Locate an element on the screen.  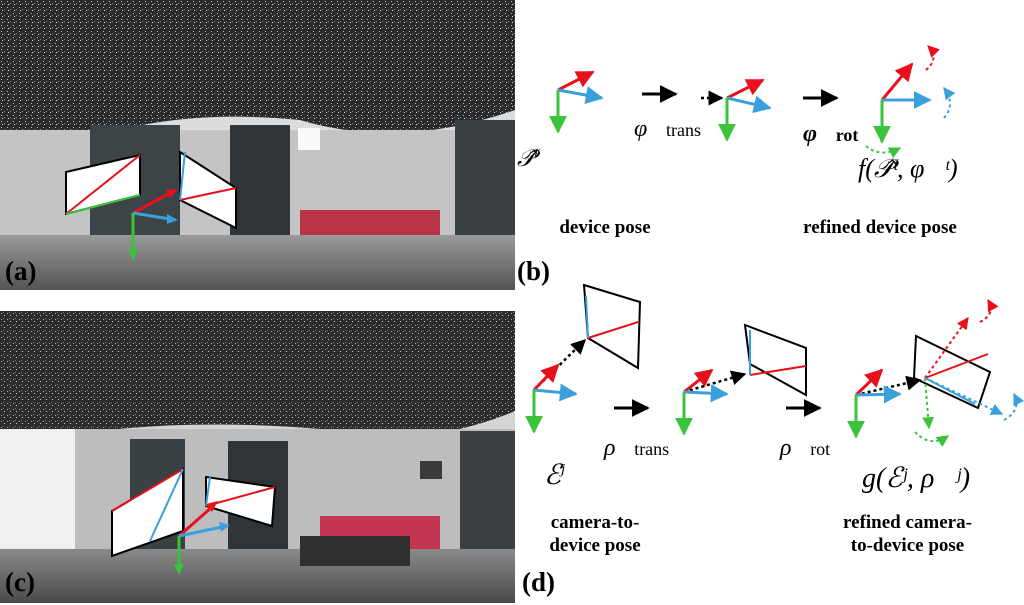
rot-symbol-d: ρ⃗rot is located at coordinates (805, 448).